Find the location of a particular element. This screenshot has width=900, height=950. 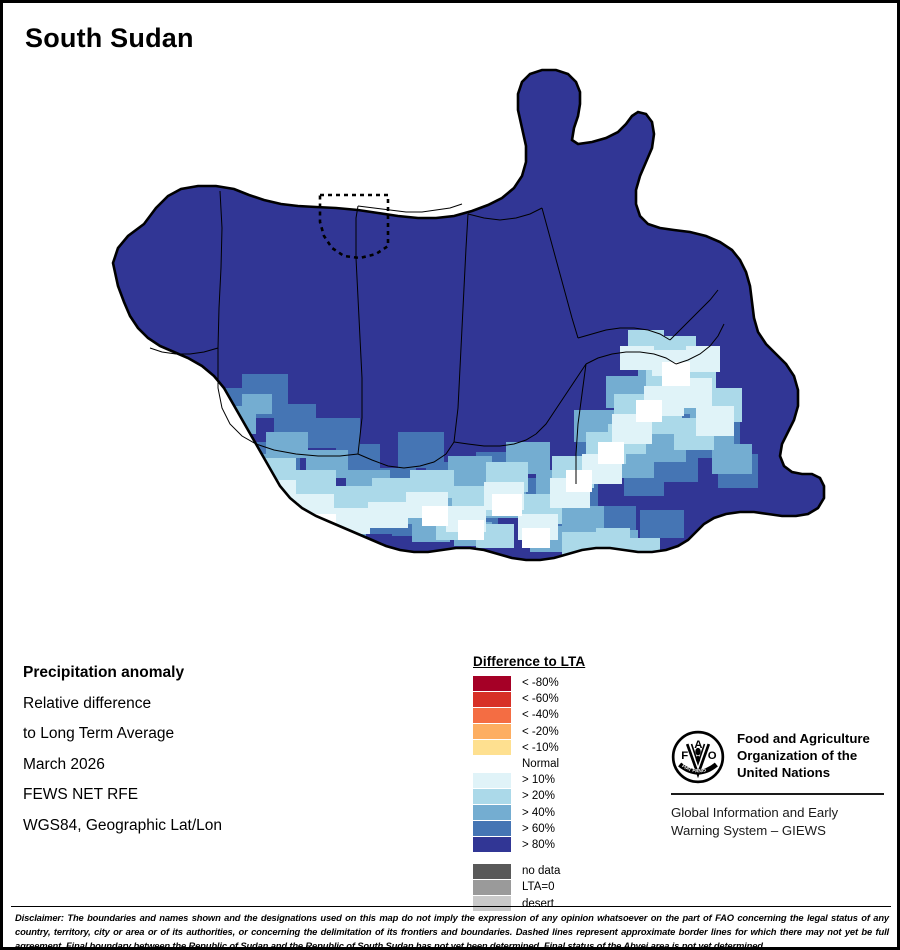

legend-label: < -20% is located at coordinates (540, 731).